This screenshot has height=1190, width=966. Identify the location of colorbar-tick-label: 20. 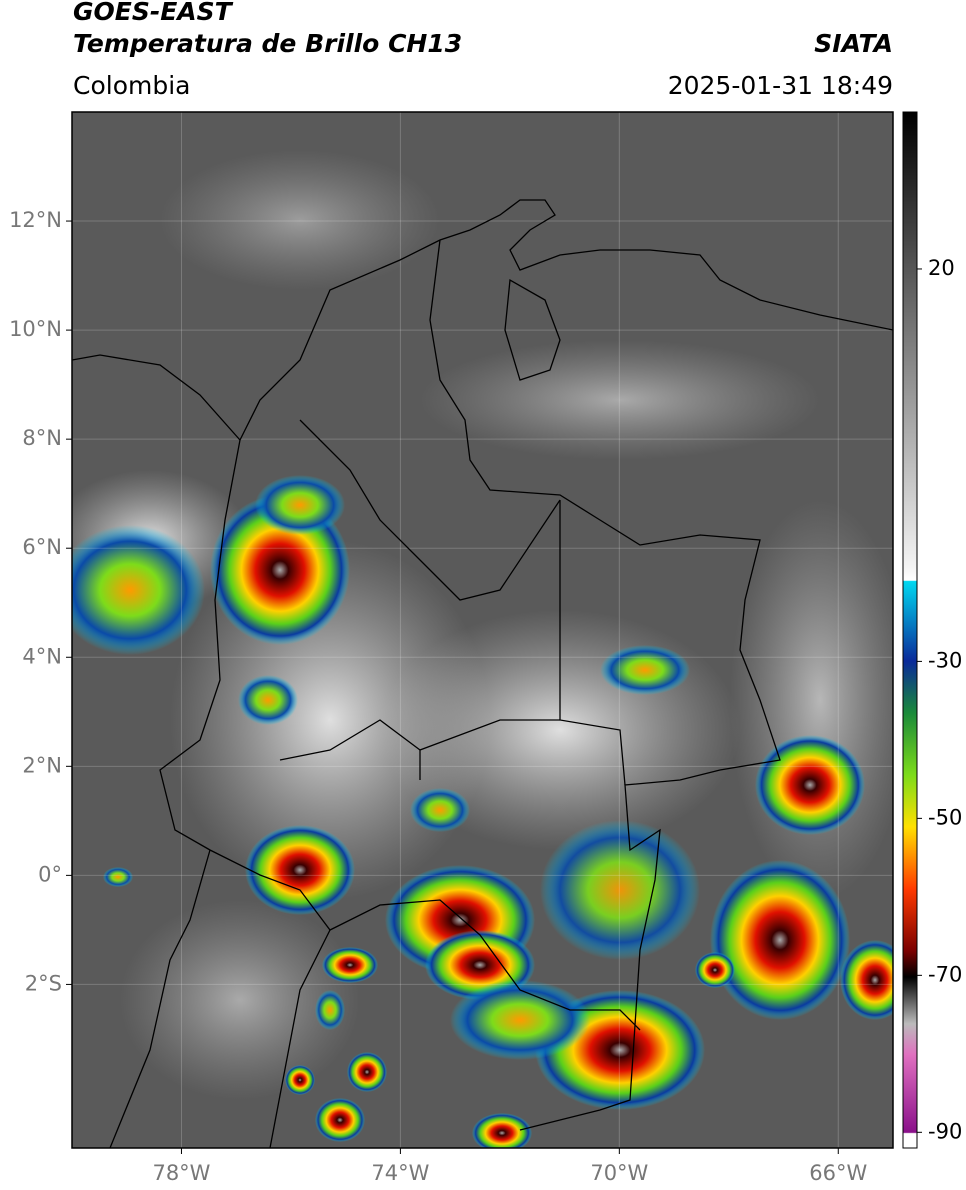
(941, 268).